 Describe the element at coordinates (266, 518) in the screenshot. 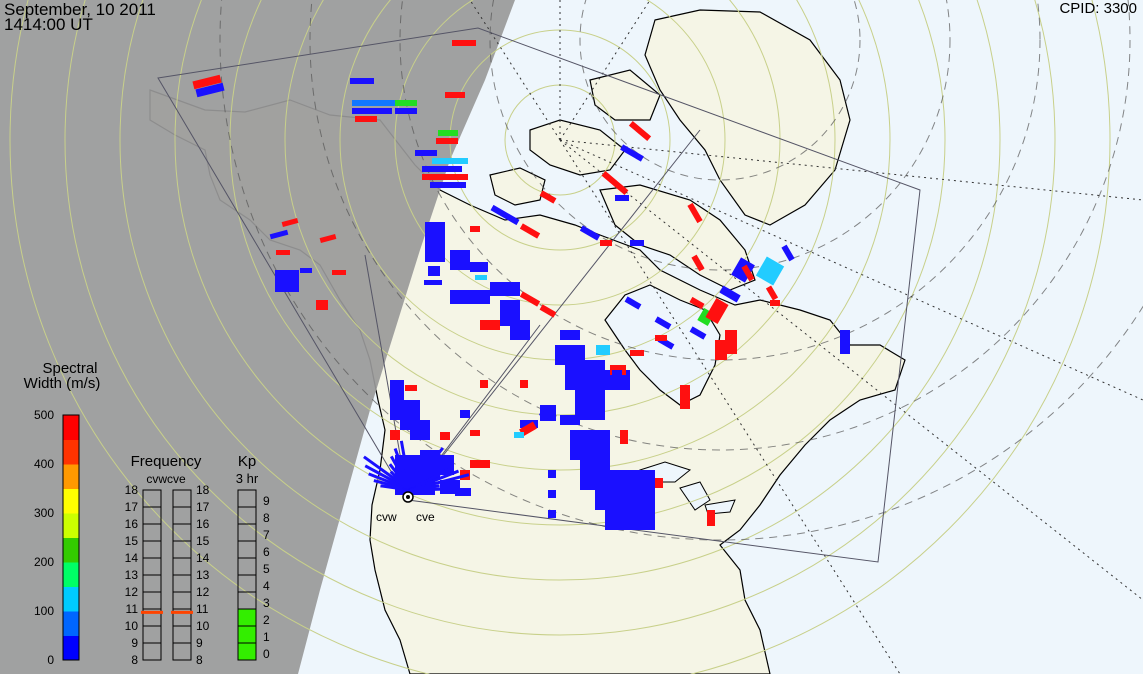

I see `kp-tick-label: 8` at that location.